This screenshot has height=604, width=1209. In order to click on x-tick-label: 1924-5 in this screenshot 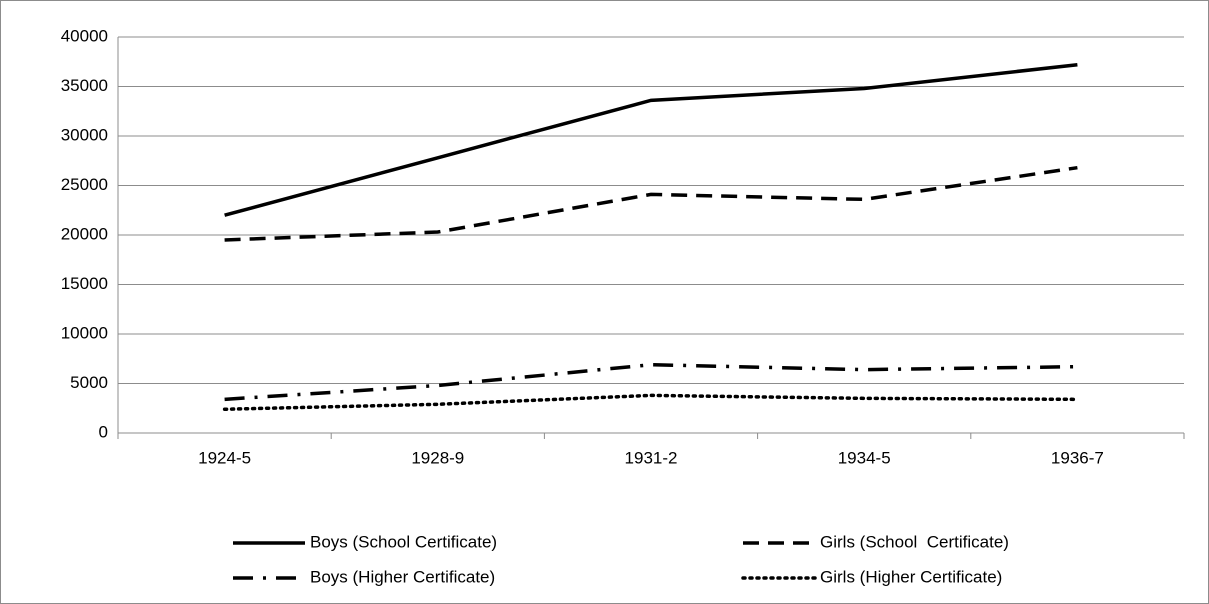, I will do `click(224, 457)`.